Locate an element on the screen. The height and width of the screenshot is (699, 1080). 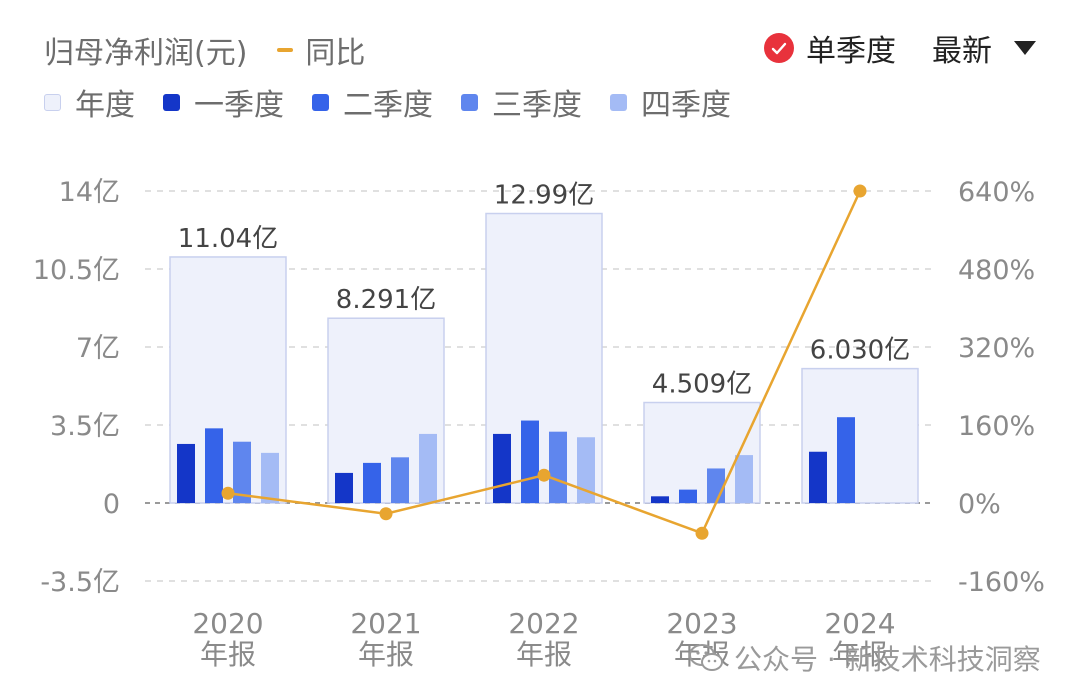
metric-label: 归母净利润(元) is located at coordinates (146, 53).